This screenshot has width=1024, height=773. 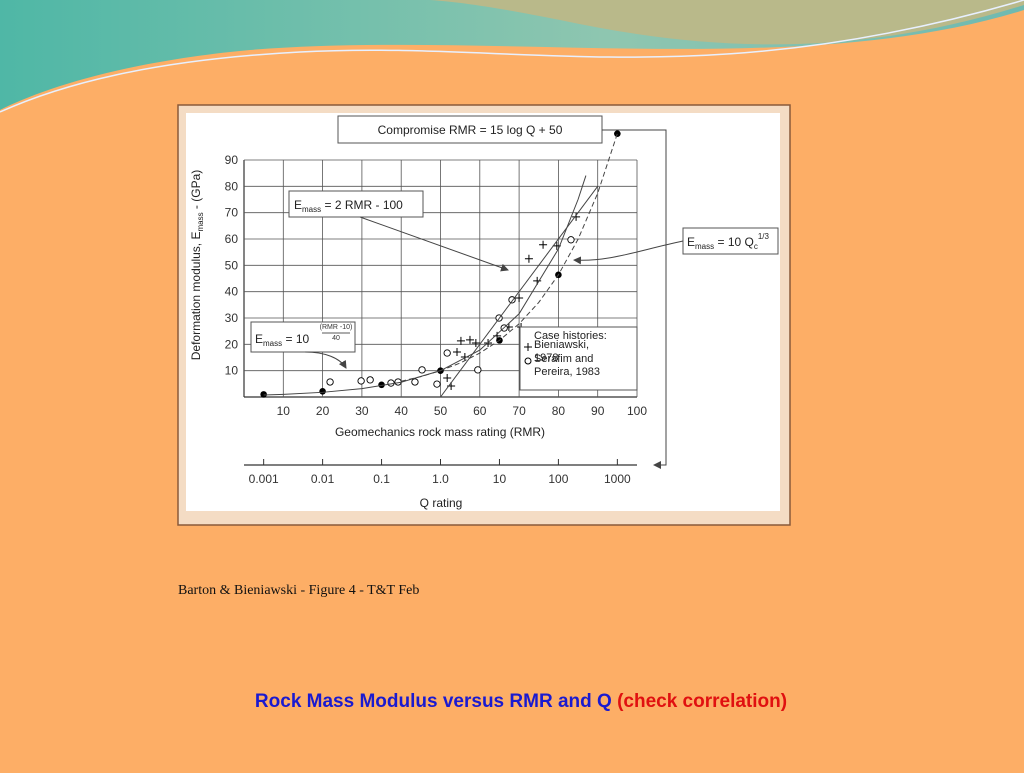 I want to click on x-tick-label: 90, so click(x=598, y=411).